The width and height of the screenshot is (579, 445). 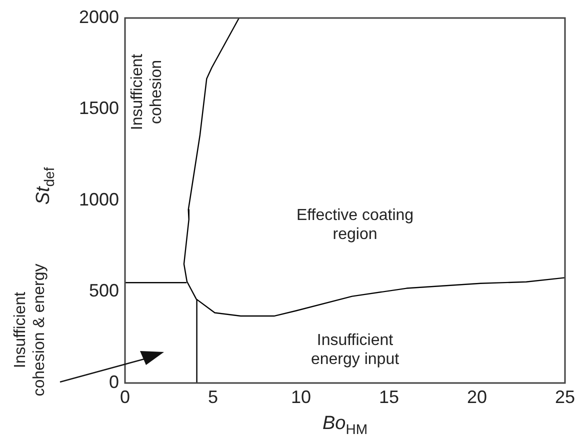 I want to click on x-axis-title: Bo$_{HM}$, so click(x=345, y=425).